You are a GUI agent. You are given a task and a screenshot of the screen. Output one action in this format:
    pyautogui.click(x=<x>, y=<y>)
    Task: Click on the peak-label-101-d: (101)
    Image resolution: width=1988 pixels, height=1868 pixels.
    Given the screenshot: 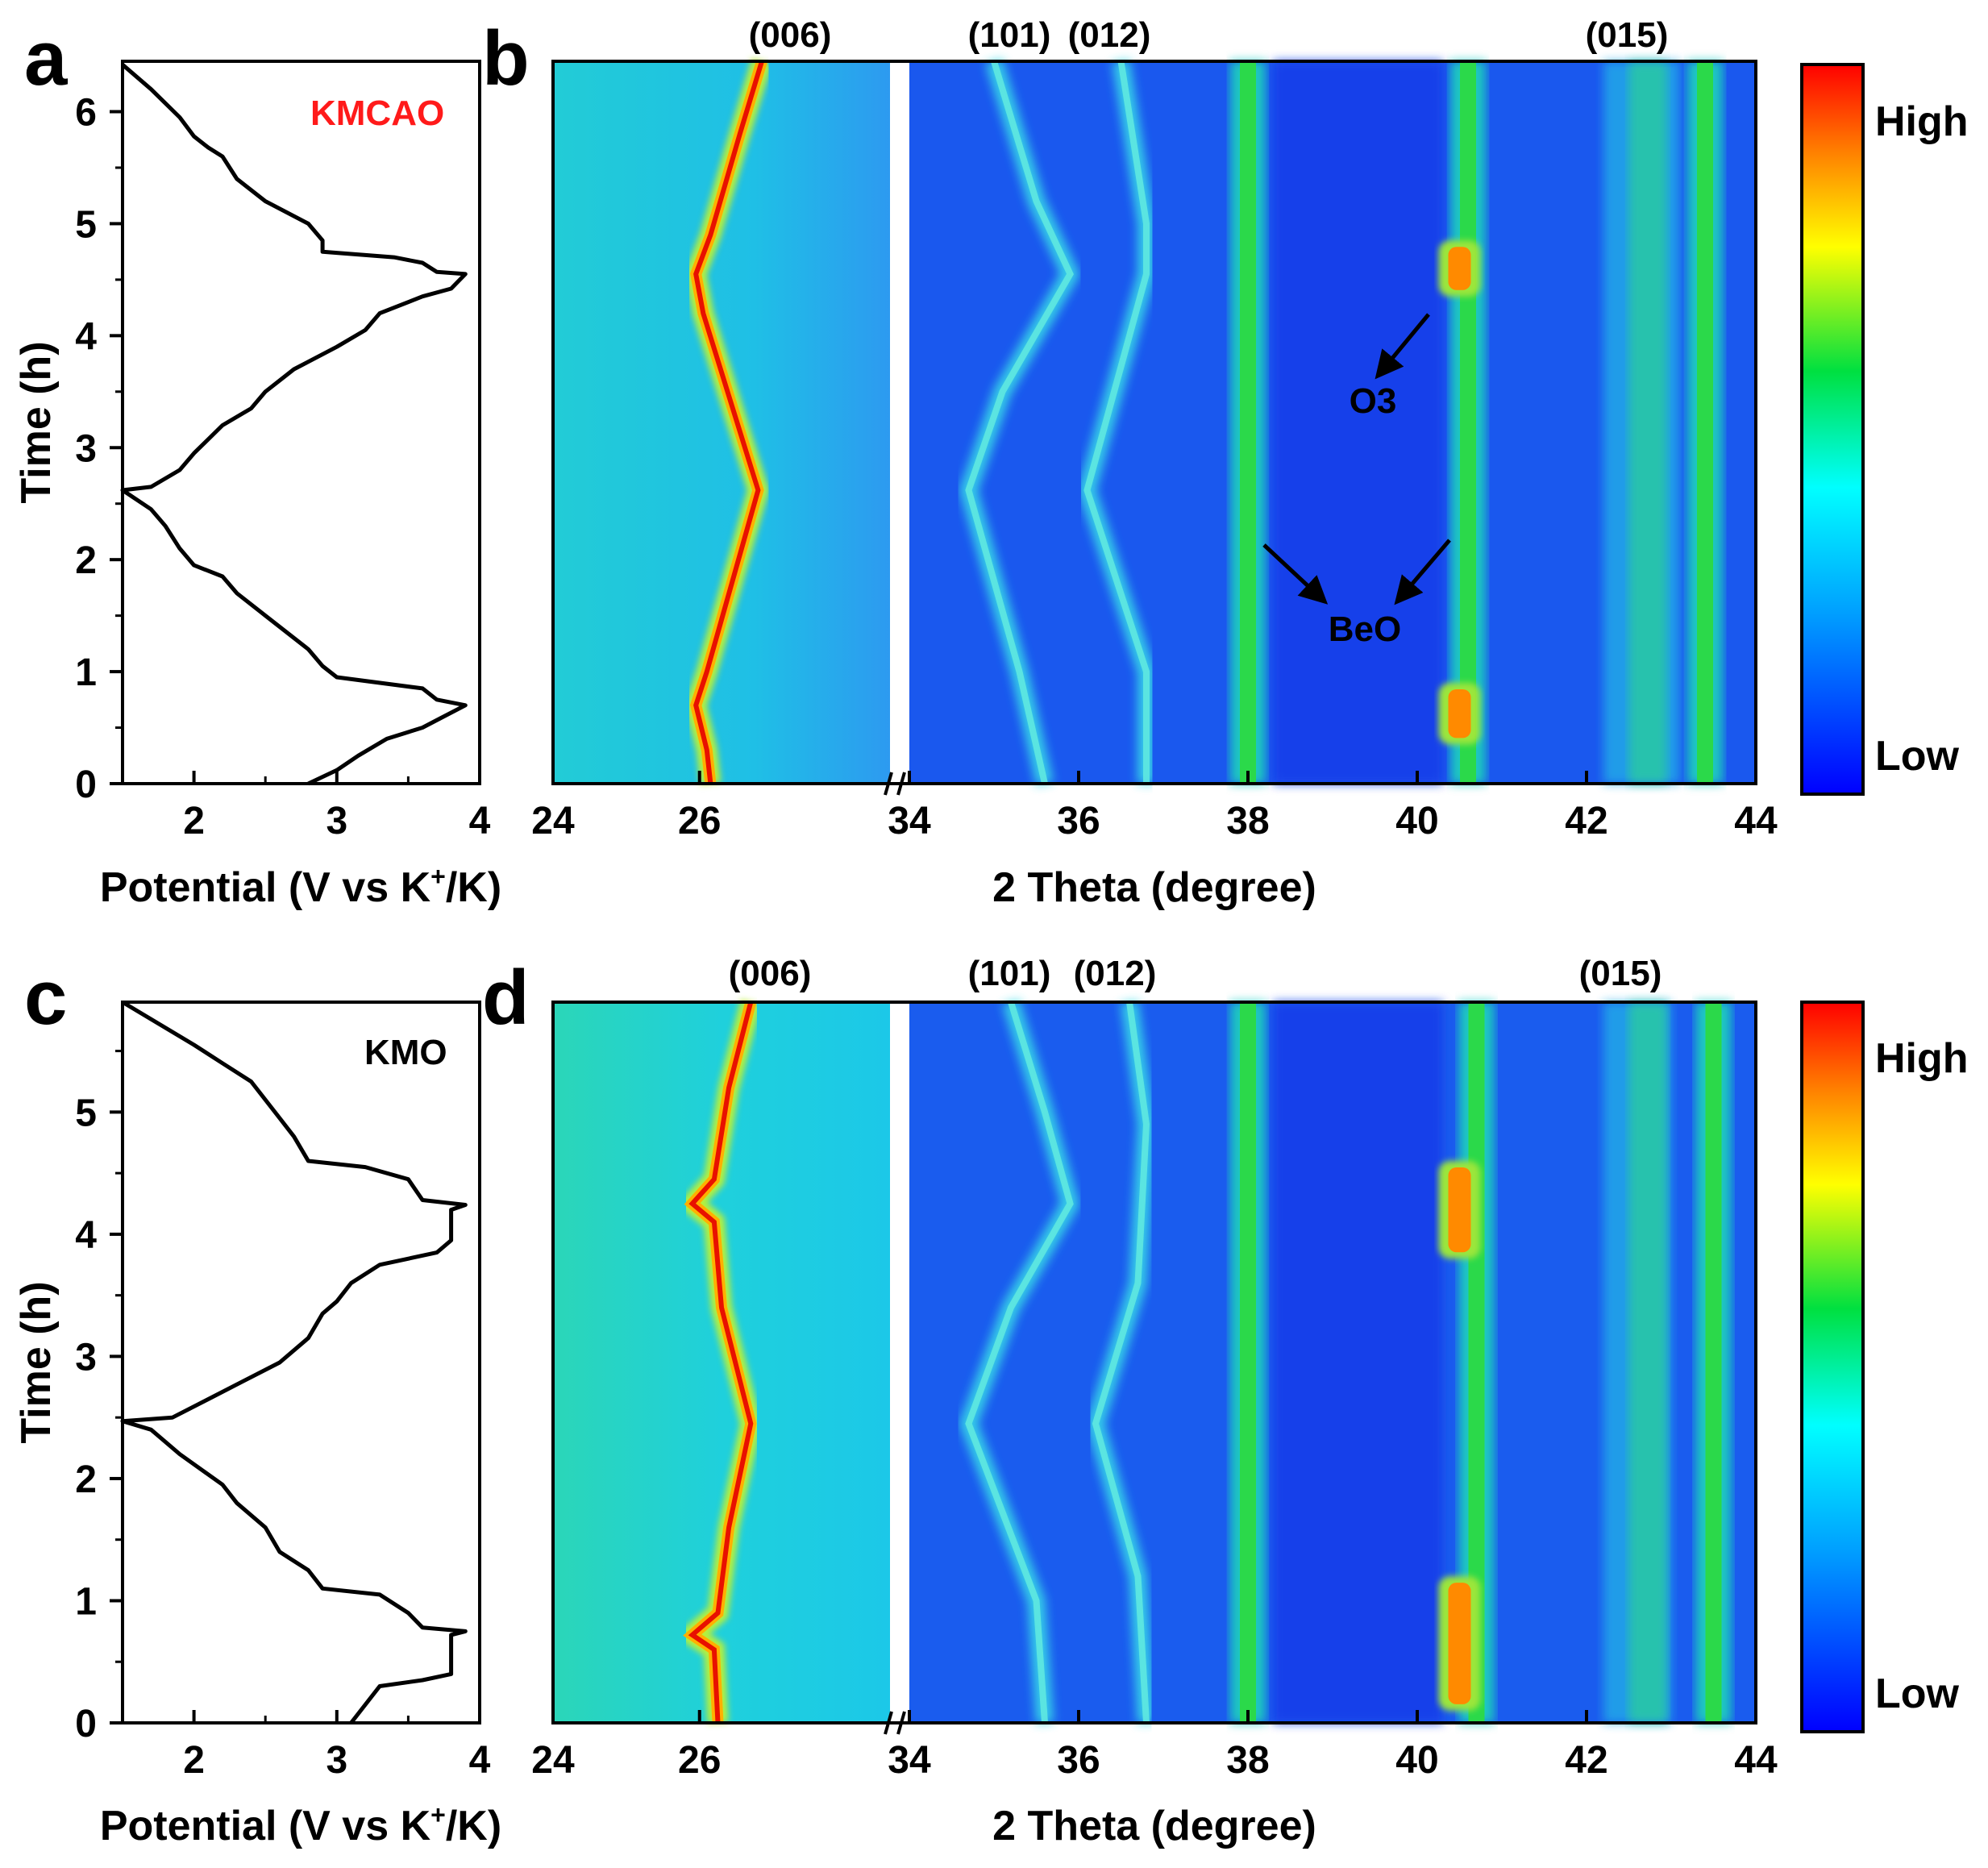 What is the action you would take?
    pyautogui.click(x=1009, y=973)
    